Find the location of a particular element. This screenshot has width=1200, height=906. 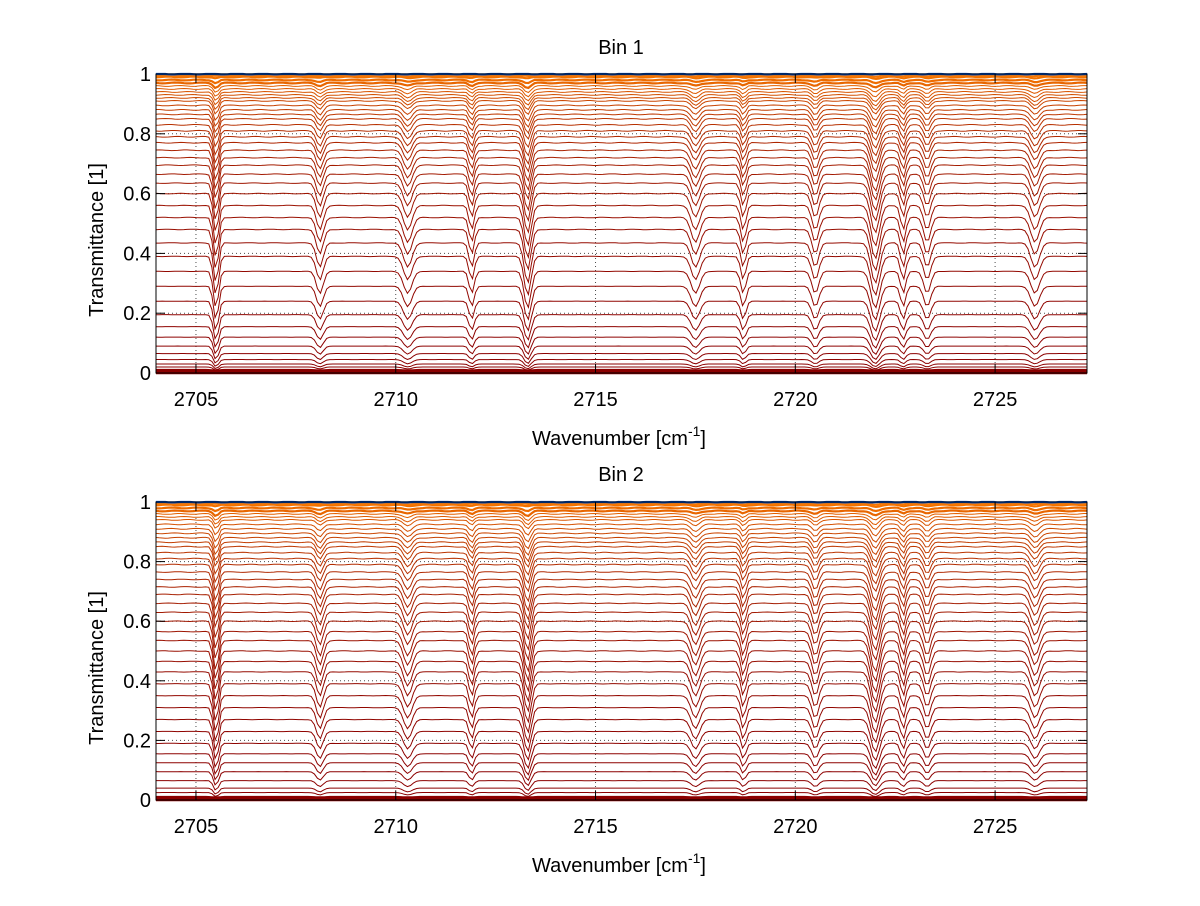

chart-title: Bin 1 is located at coordinates (621, 48).